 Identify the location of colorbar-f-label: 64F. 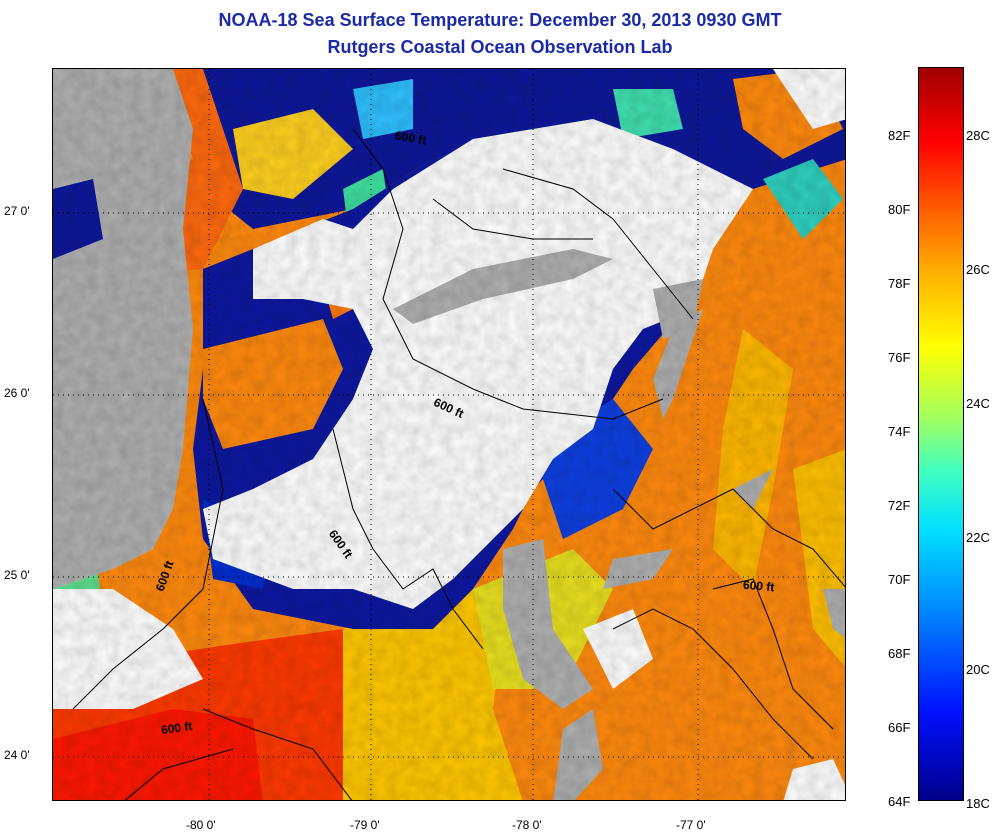
(899, 801).